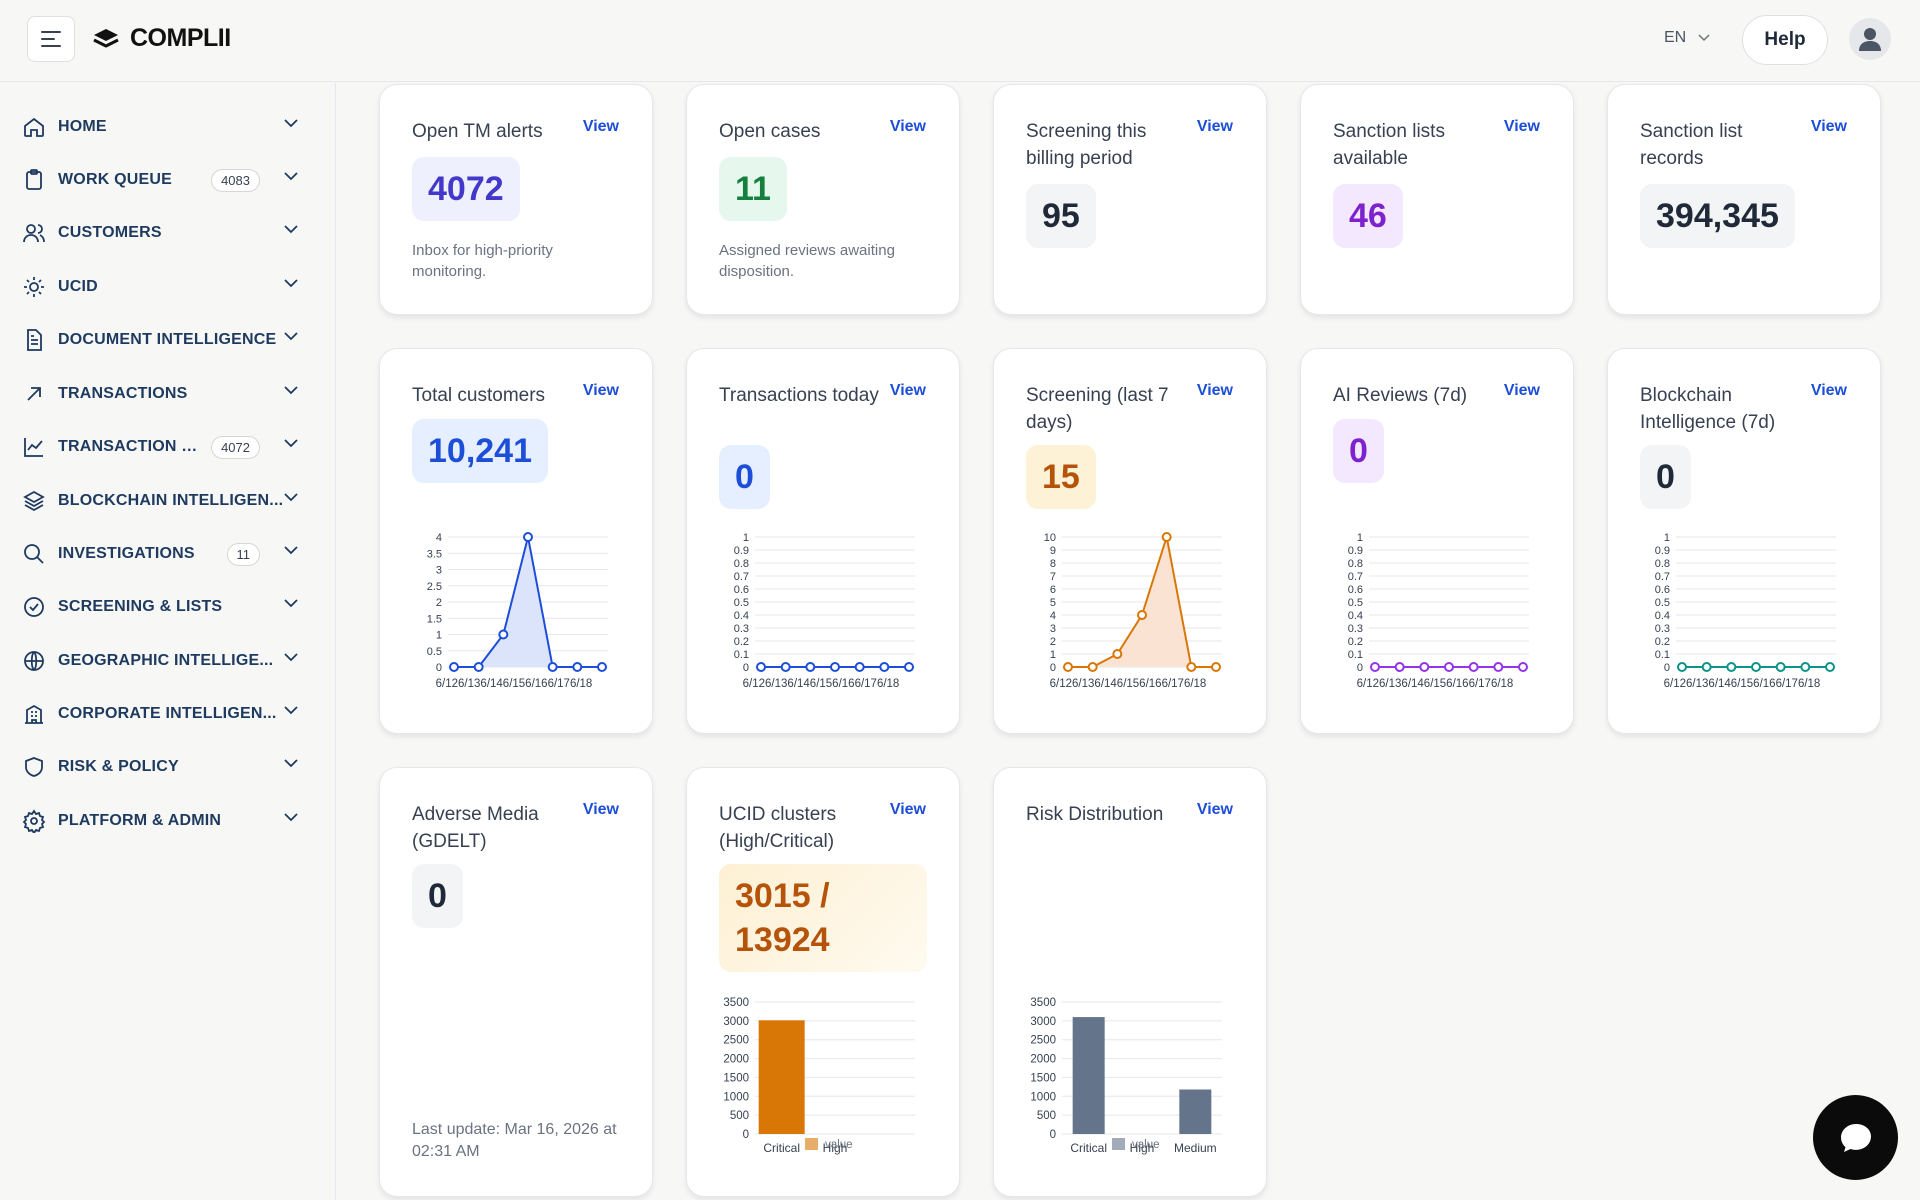 Image resolution: width=1920 pixels, height=1200 pixels. What do you see at coordinates (34, 180) in the screenshot?
I see `clipboard-icon` at bounding box center [34, 180].